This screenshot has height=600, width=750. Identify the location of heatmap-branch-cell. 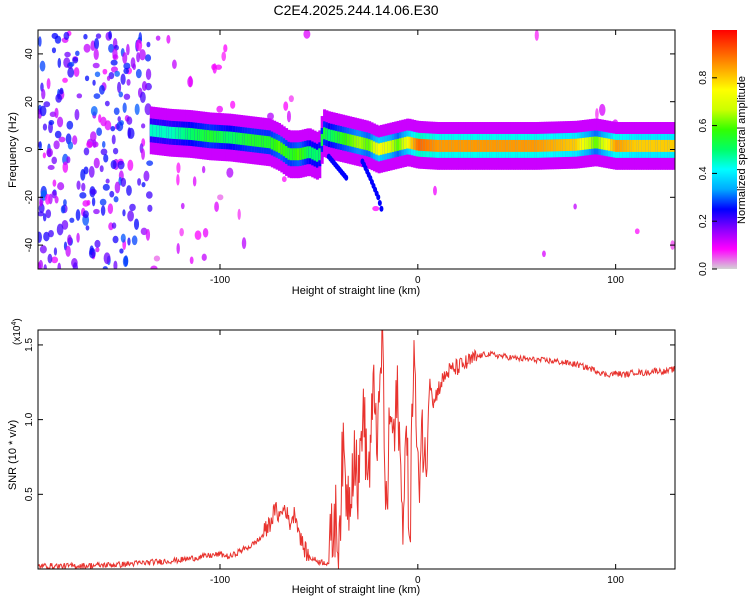
(346, 177).